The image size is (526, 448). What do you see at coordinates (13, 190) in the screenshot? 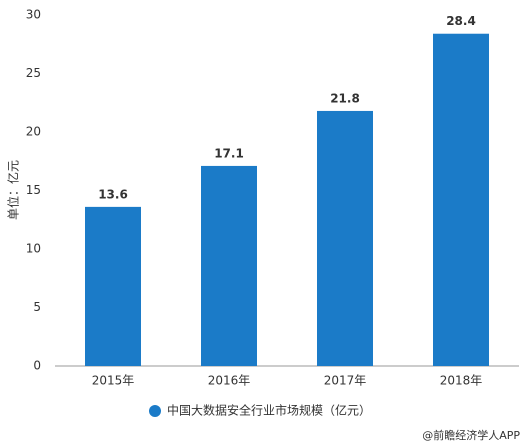
I see `y-axis-label: 单位：亿元` at bounding box center [13, 190].